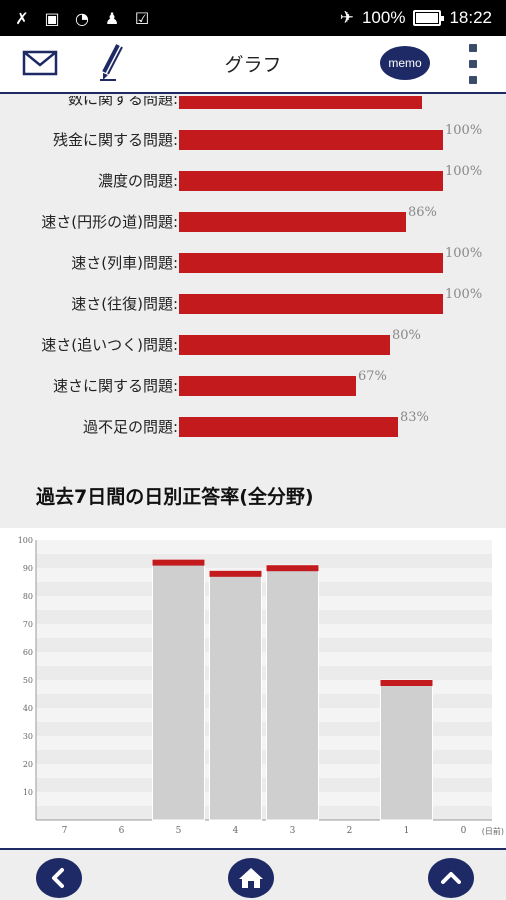  I want to click on category-row: 速さ(列車)問題: 100%, so click(253, 260).